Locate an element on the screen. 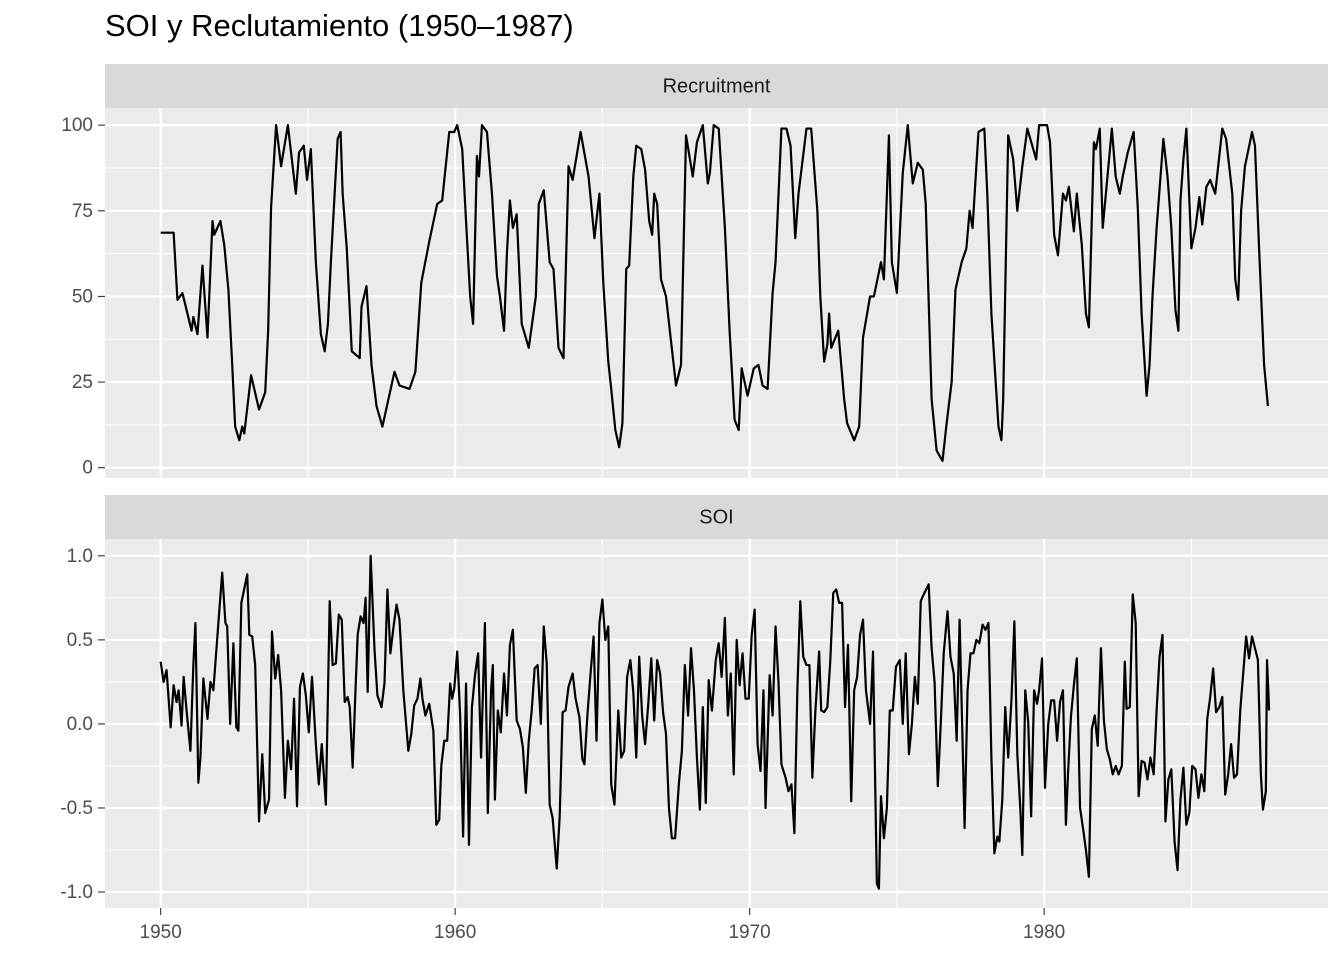 Image resolution: width=1344 pixels, height=960 pixels. y-tick-label: 1.0 is located at coordinates (80, 556).